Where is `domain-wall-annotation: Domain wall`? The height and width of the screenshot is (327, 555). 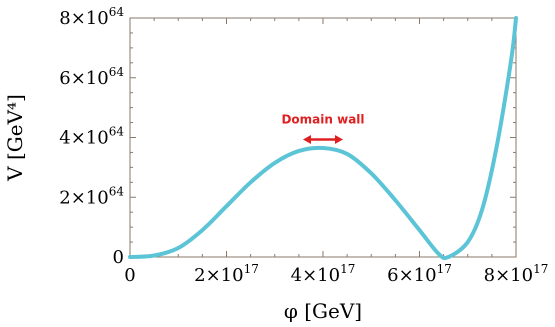
domain-wall-annotation: Domain wall is located at coordinates (323, 128).